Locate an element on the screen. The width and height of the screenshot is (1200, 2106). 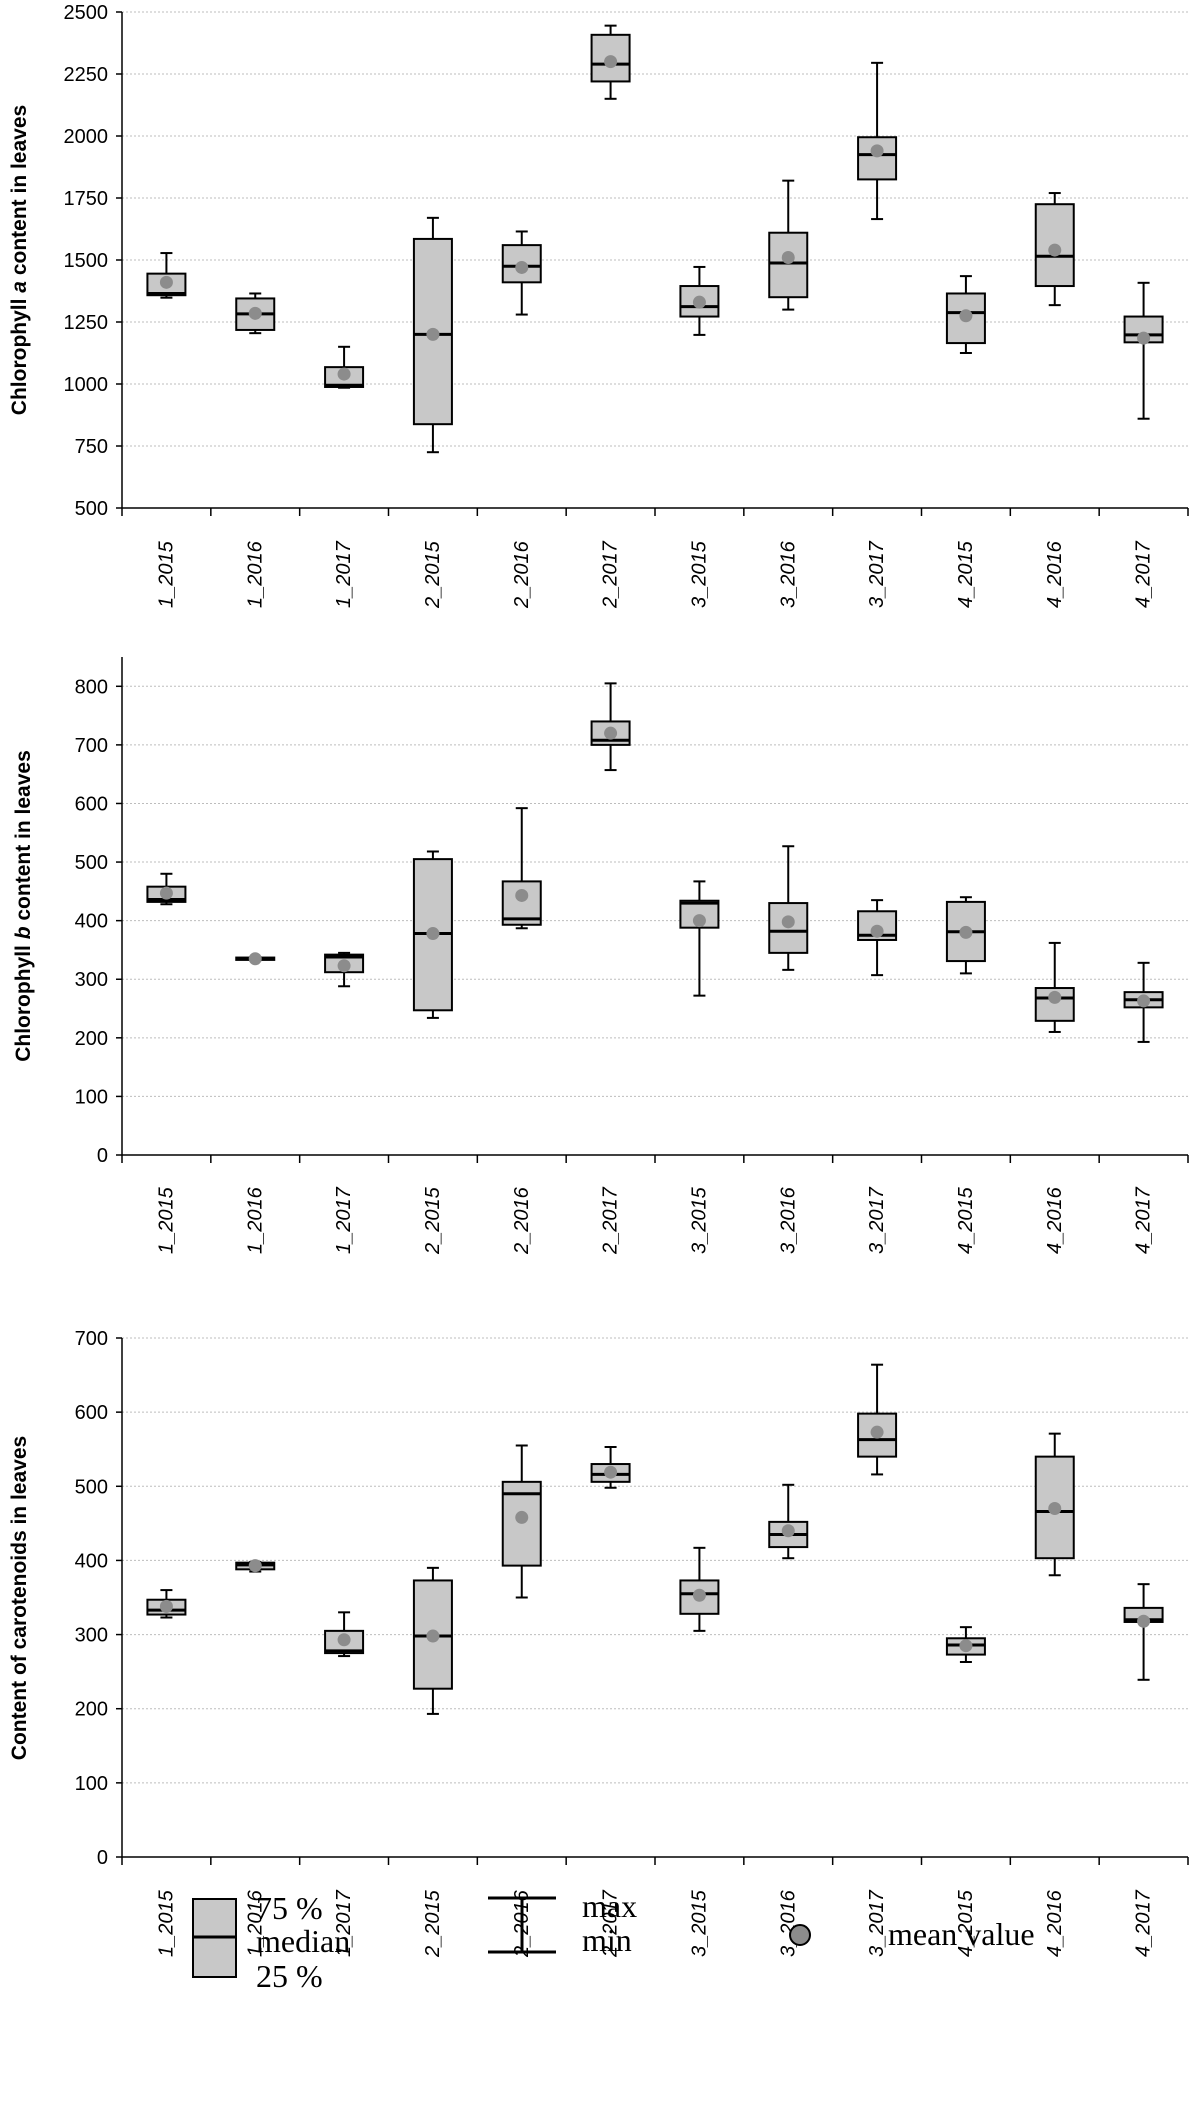
legend: 75 % median 25 % max min mean value is located at coordinates (613, 1941).